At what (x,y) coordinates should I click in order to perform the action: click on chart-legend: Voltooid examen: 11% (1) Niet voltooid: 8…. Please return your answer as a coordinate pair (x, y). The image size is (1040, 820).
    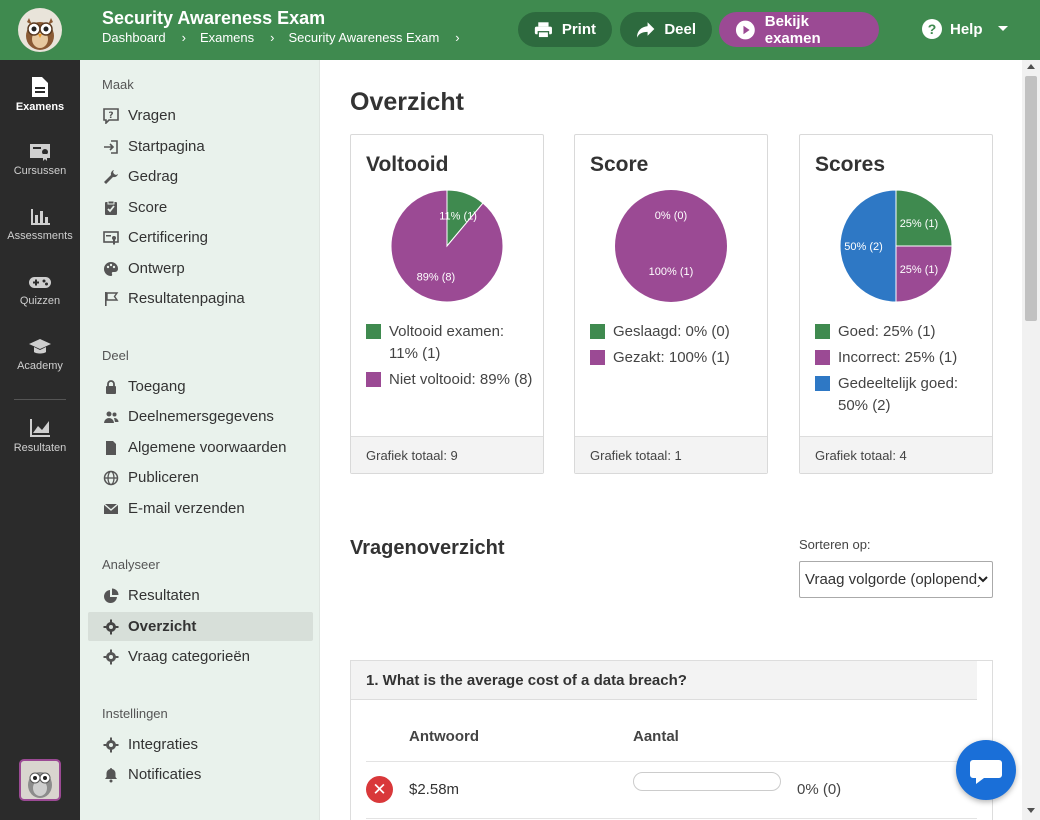
    Looking at the image, I should click on (451, 358).